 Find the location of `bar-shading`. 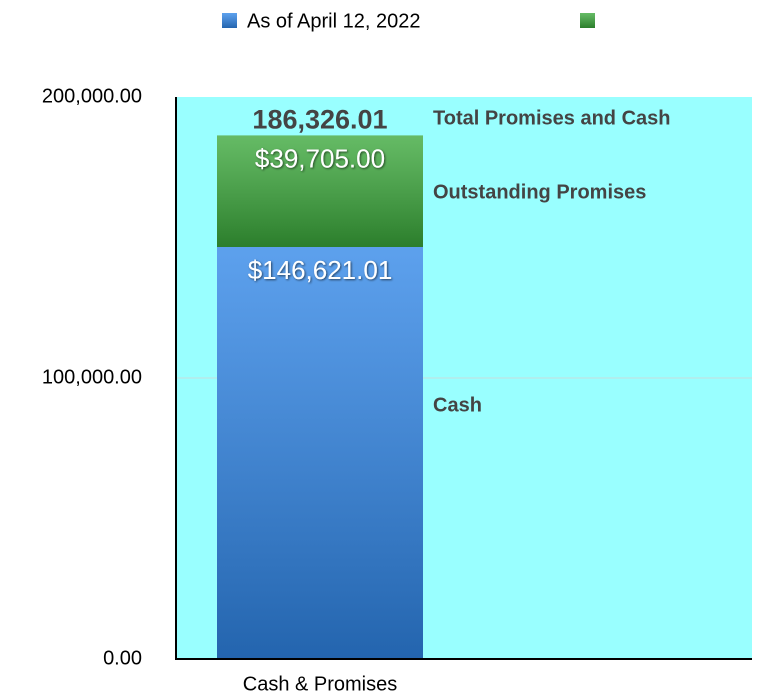

bar-shading is located at coordinates (320, 191).